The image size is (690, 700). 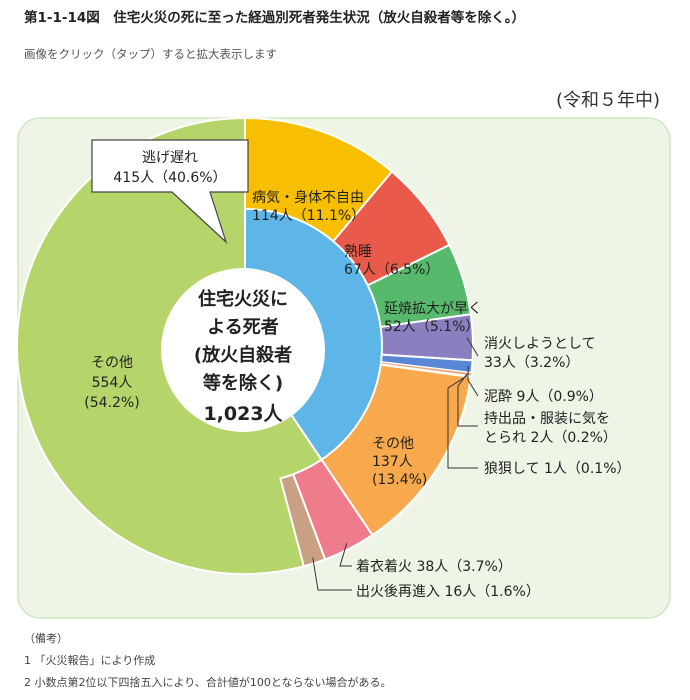 I want to click on label-sonota-main-name: その他, so click(x=112, y=363).